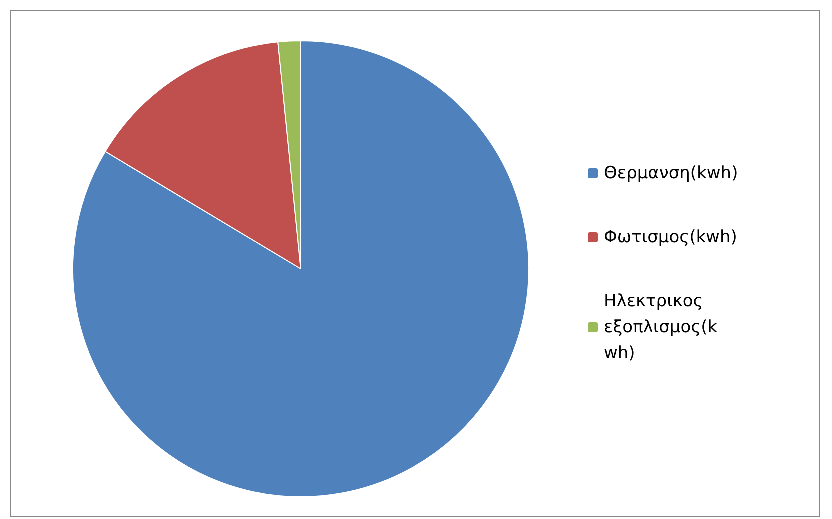  Describe the element at coordinates (671, 174) in the screenshot. I see `legend-label: Θερμανση(kwh)` at that location.